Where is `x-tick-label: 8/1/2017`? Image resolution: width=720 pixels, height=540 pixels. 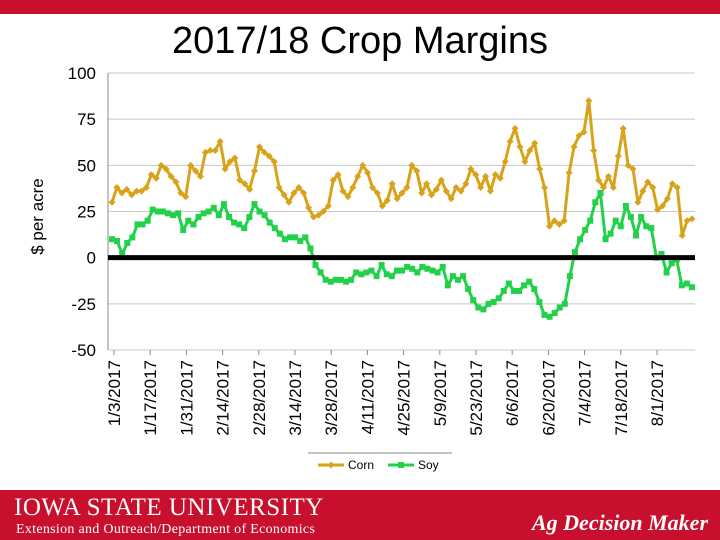
x-tick-label: 8/1/2017 is located at coordinates (657, 393).